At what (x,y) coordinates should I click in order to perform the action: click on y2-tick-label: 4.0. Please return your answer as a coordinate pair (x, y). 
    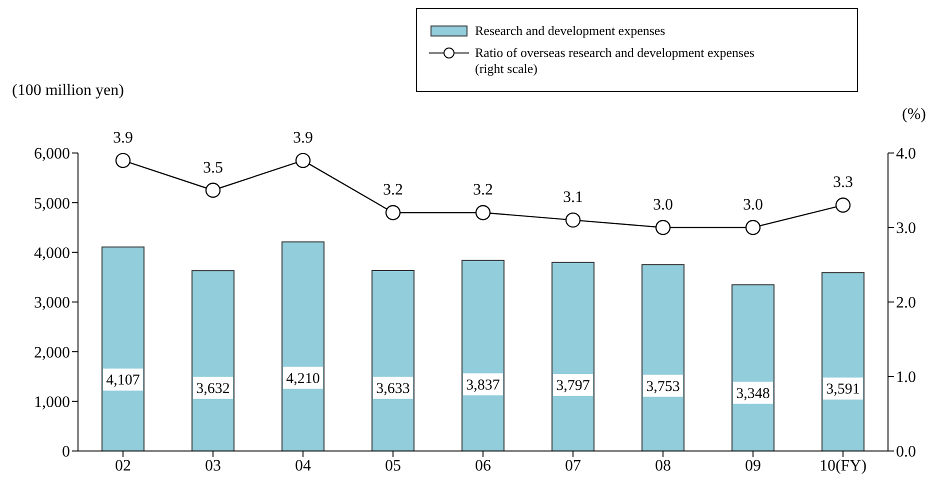
    Looking at the image, I should click on (906, 154).